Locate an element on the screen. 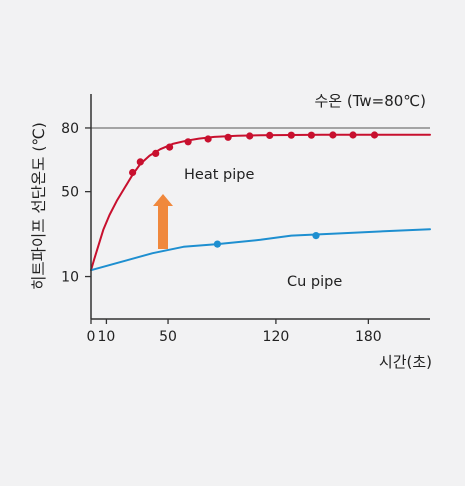  cu-pipe-annotation: Cu pipe is located at coordinates (314, 282).